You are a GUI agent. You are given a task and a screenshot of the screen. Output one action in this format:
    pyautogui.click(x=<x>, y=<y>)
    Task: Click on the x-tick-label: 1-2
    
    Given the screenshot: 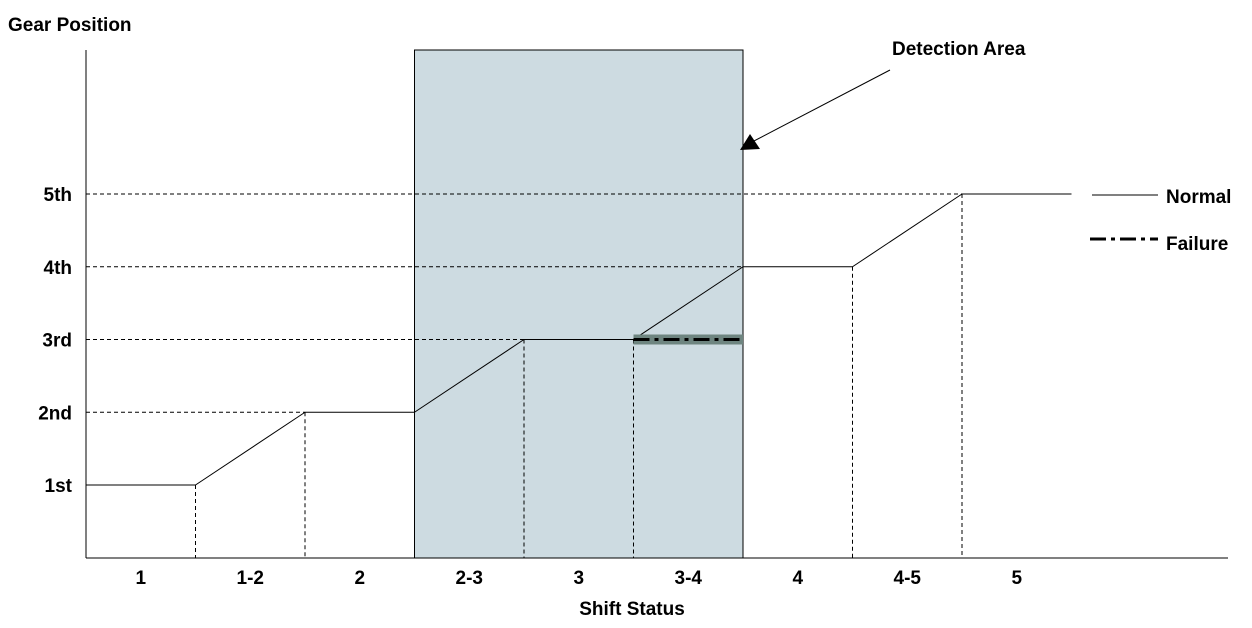 What is the action you would take?
    pyautogui.click(x=250, y=578)
    